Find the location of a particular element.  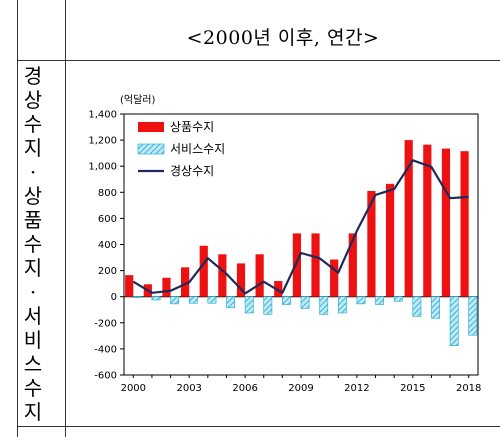

row-label-char: 서 is located at coordinates (33, 316).